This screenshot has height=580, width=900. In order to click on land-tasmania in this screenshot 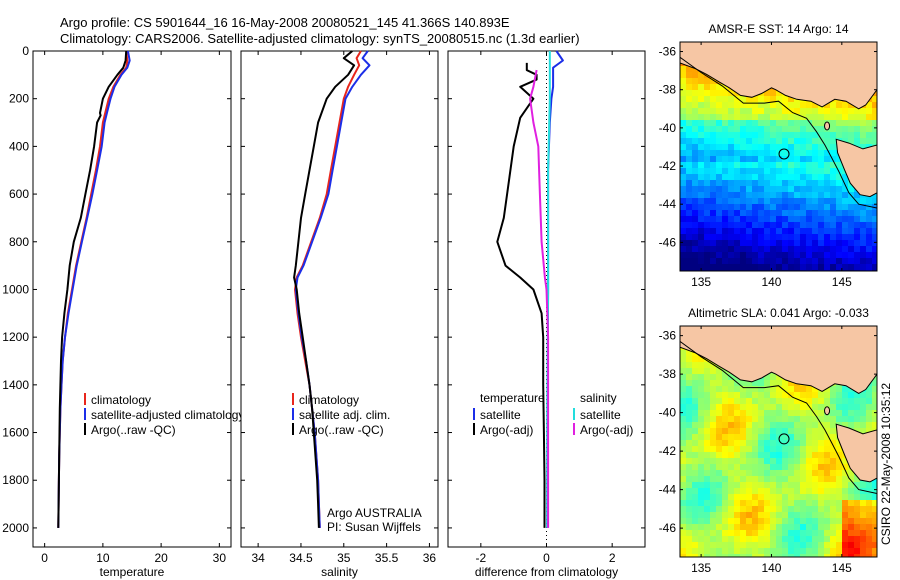, I will do `click(856, 453)`.